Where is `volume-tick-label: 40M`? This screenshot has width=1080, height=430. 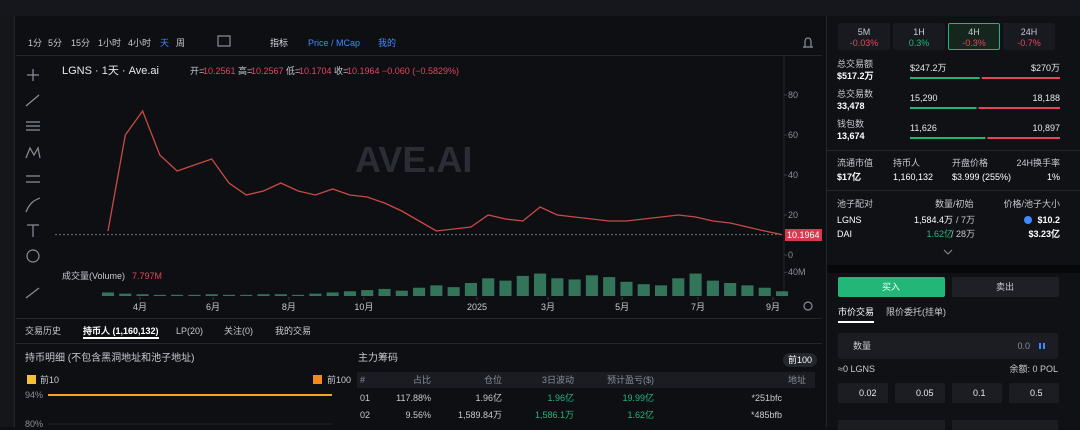 volume-tick-label: 40M is located at coordinates (797, 272).